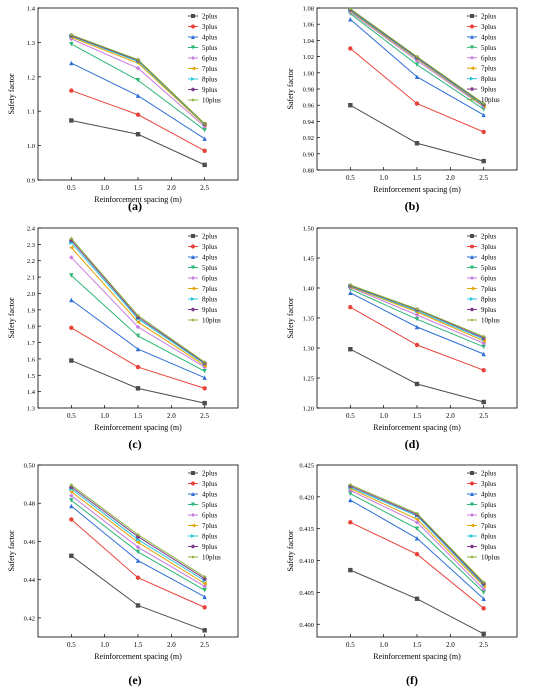 The width and height of the screenshot is (550, 691). Describe the element at coordinates (31, 278) in the screenshot. I see `y-tick-label: 2.1` at that location.